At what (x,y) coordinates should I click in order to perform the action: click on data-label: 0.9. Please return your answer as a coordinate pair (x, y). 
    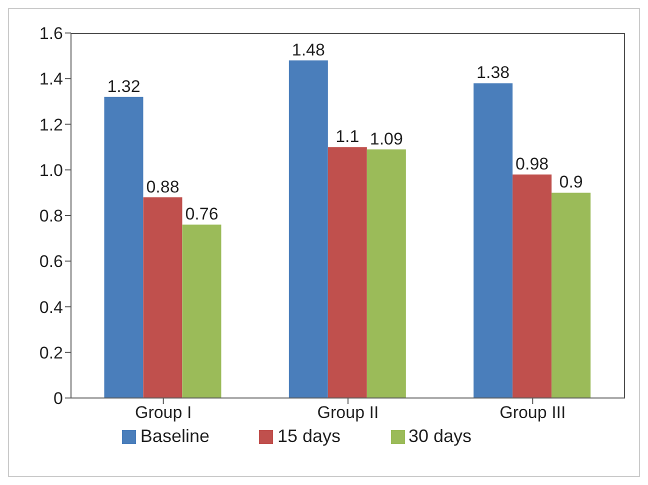
    Looking at the image, I should click on (571, 182).